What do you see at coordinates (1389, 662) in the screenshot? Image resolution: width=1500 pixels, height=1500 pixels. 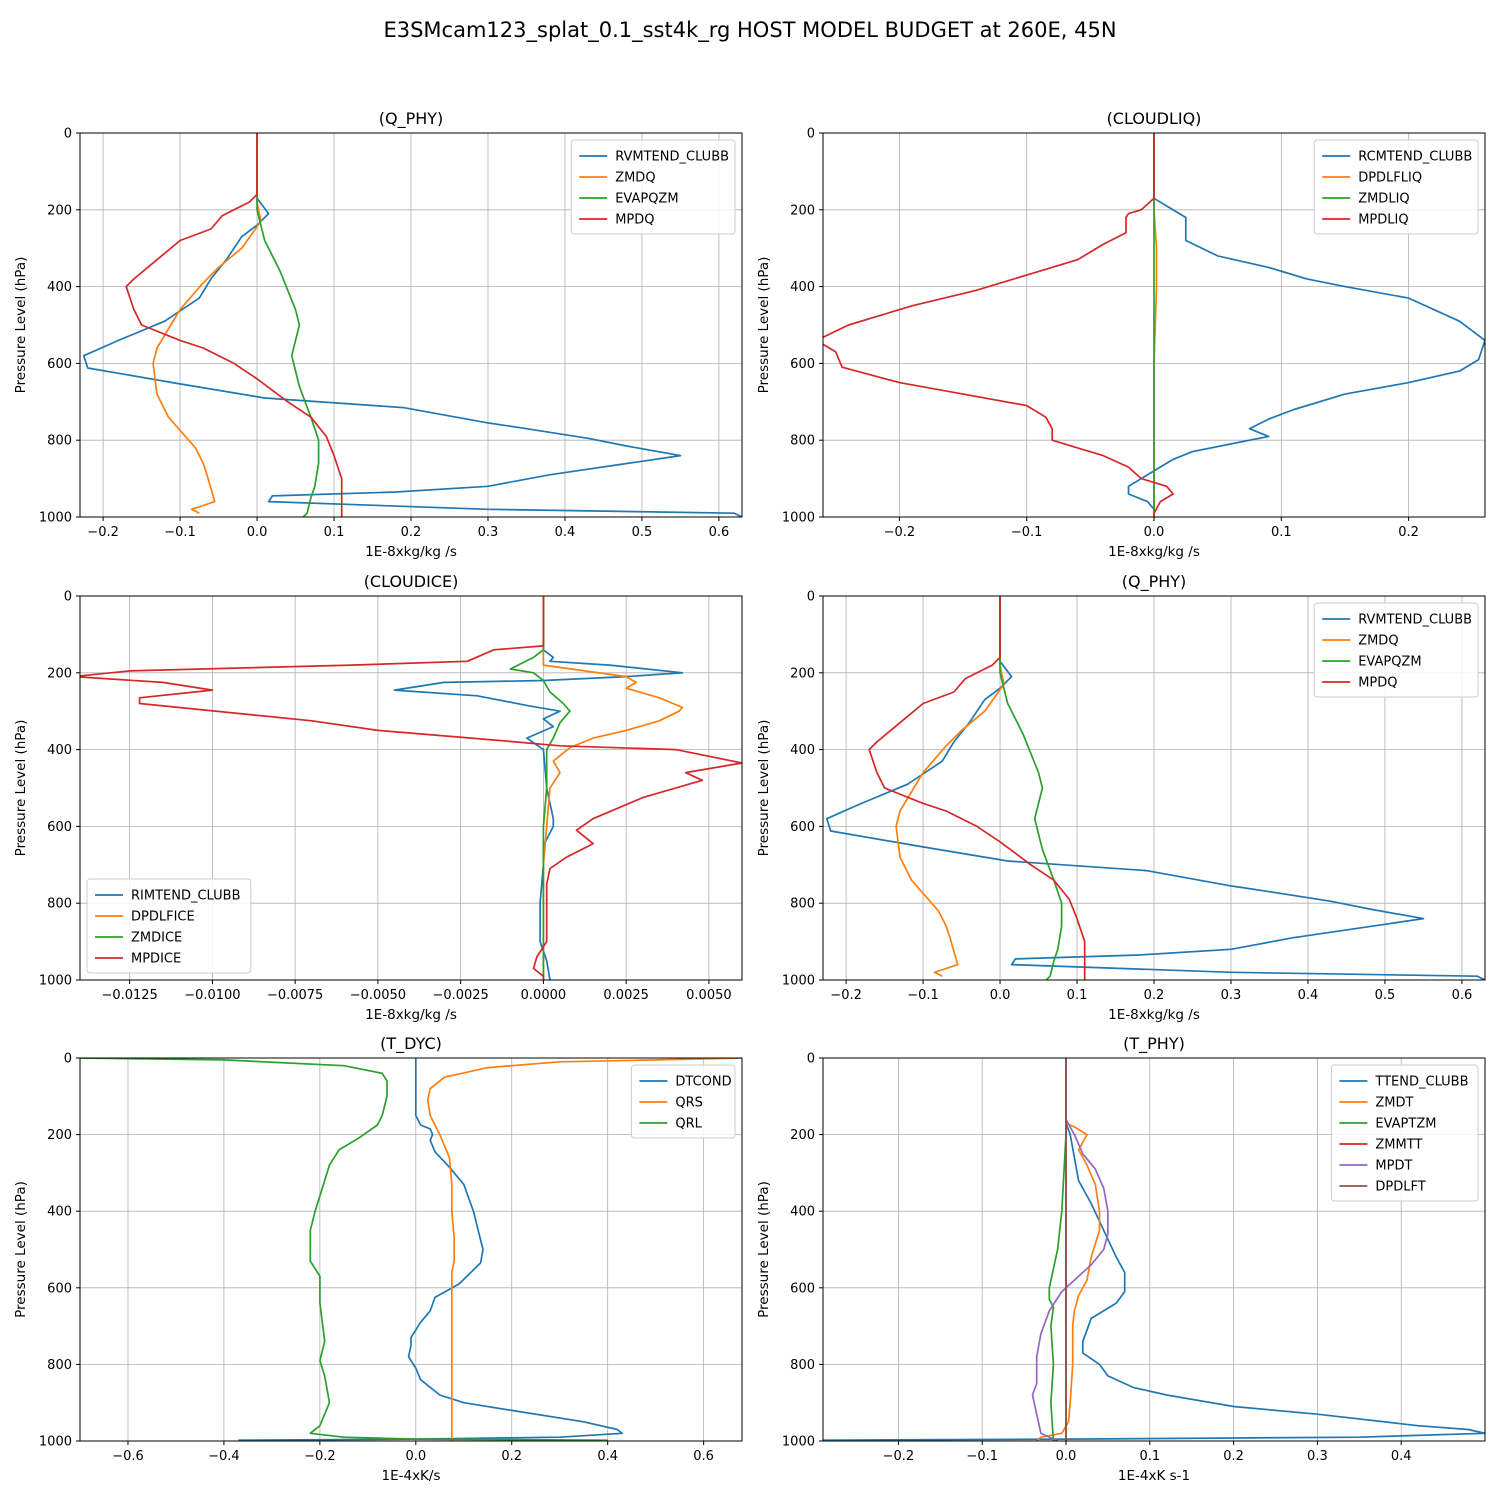 I see `legend-label: EVAPQZM` at bounding box center [1389, 662].